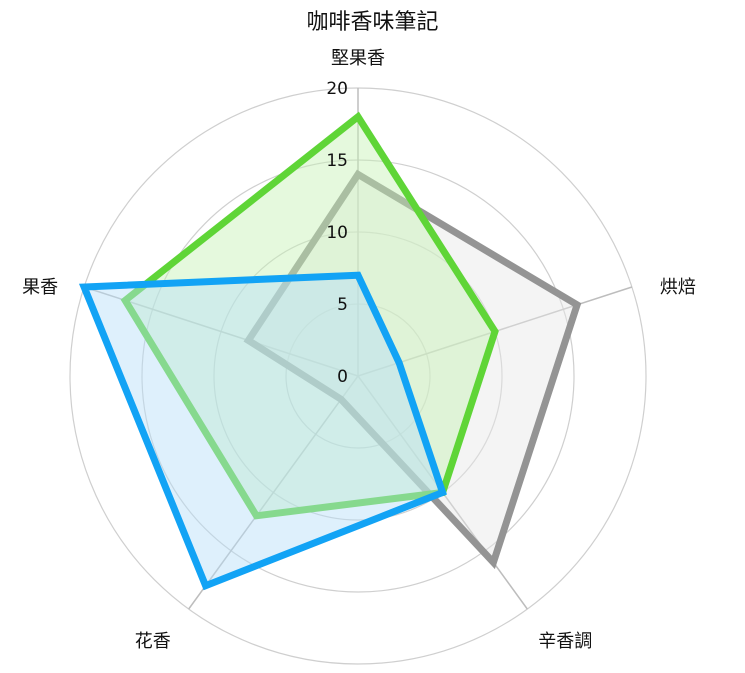  Describe the element at coordinates (678, 287) in the screenshot. I see `axis-label: 烘焙` at that location.